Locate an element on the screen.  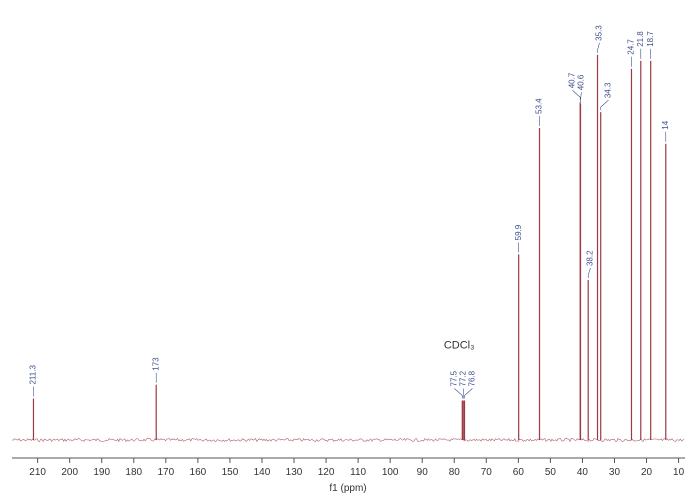
x-tick-label: 150 is located at coordinates (230, 472).